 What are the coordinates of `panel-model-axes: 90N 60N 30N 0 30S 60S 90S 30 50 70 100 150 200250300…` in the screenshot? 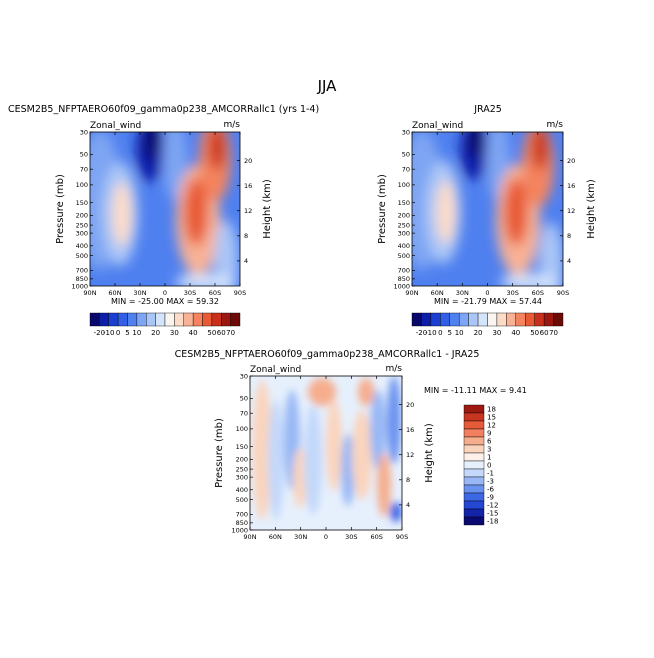 It's located at (161, 212).